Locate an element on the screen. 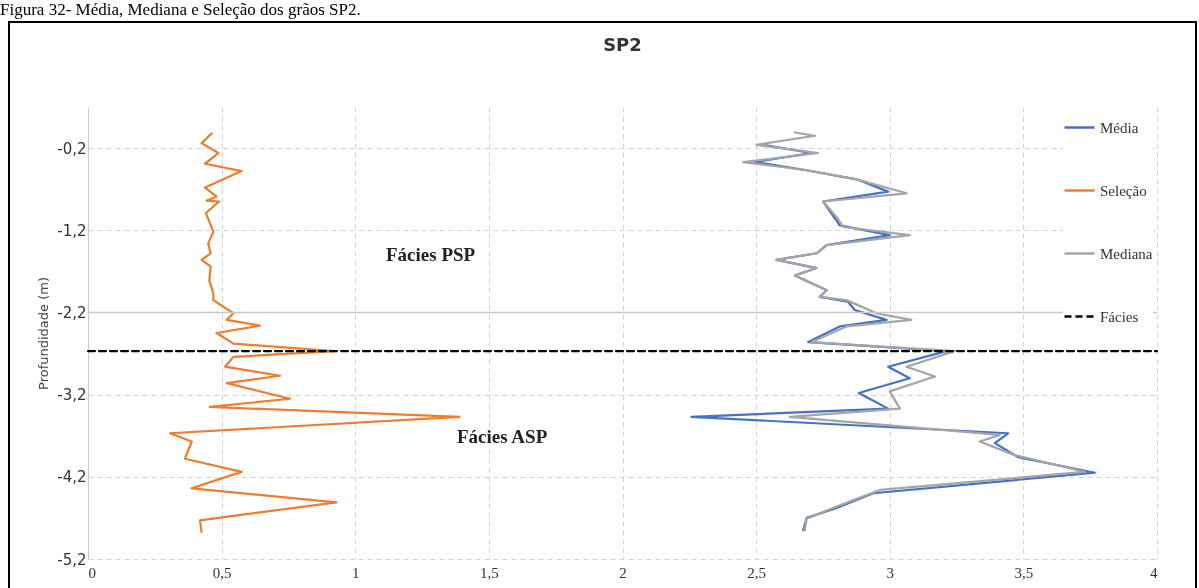  x-tick-label: 3,5 is located at coordinates (1024, 572).